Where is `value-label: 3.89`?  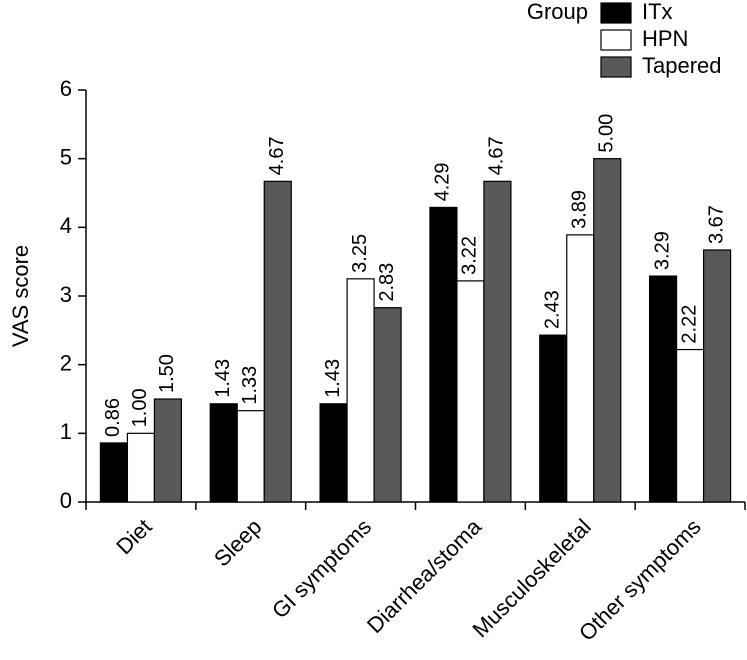
value-label: 3.89 is located at coordinates (580, 209).